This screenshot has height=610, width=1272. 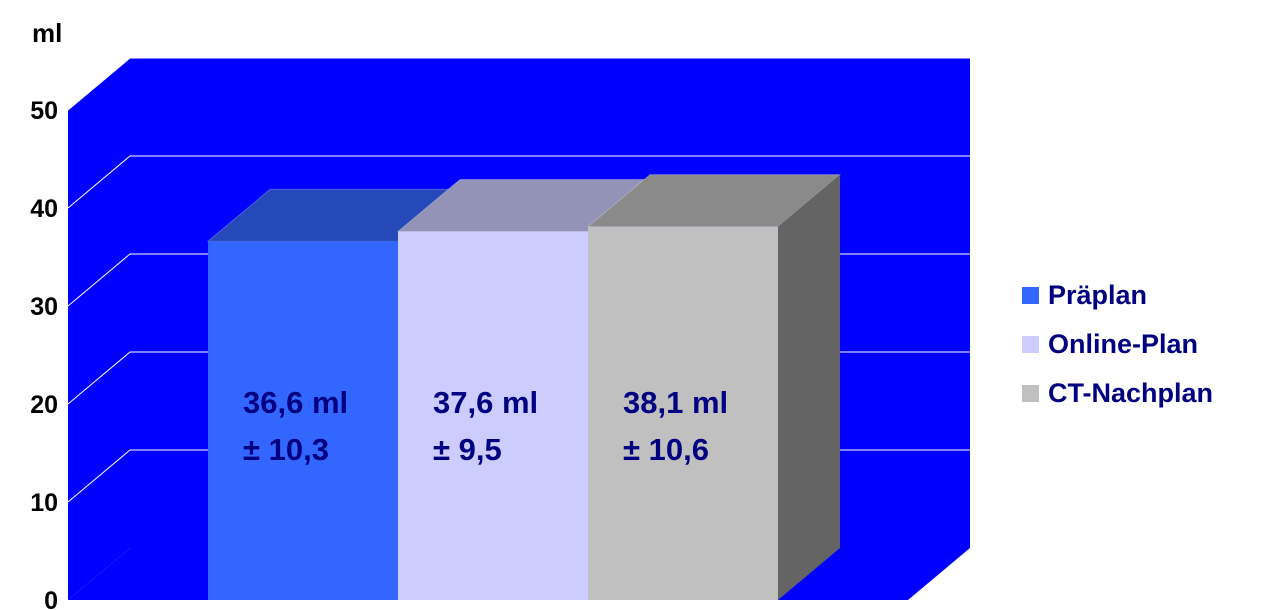 I want to click on legend: Präplan Online-Plan CT-Nachplan, so click(x=1117, y=344).